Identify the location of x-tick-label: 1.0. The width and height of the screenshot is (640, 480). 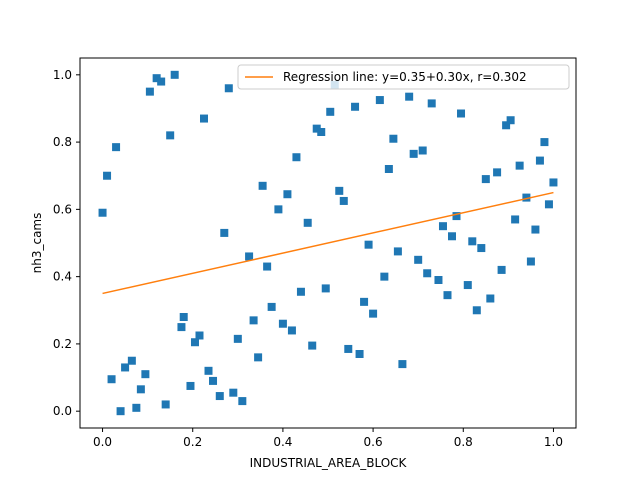
(553, 442).